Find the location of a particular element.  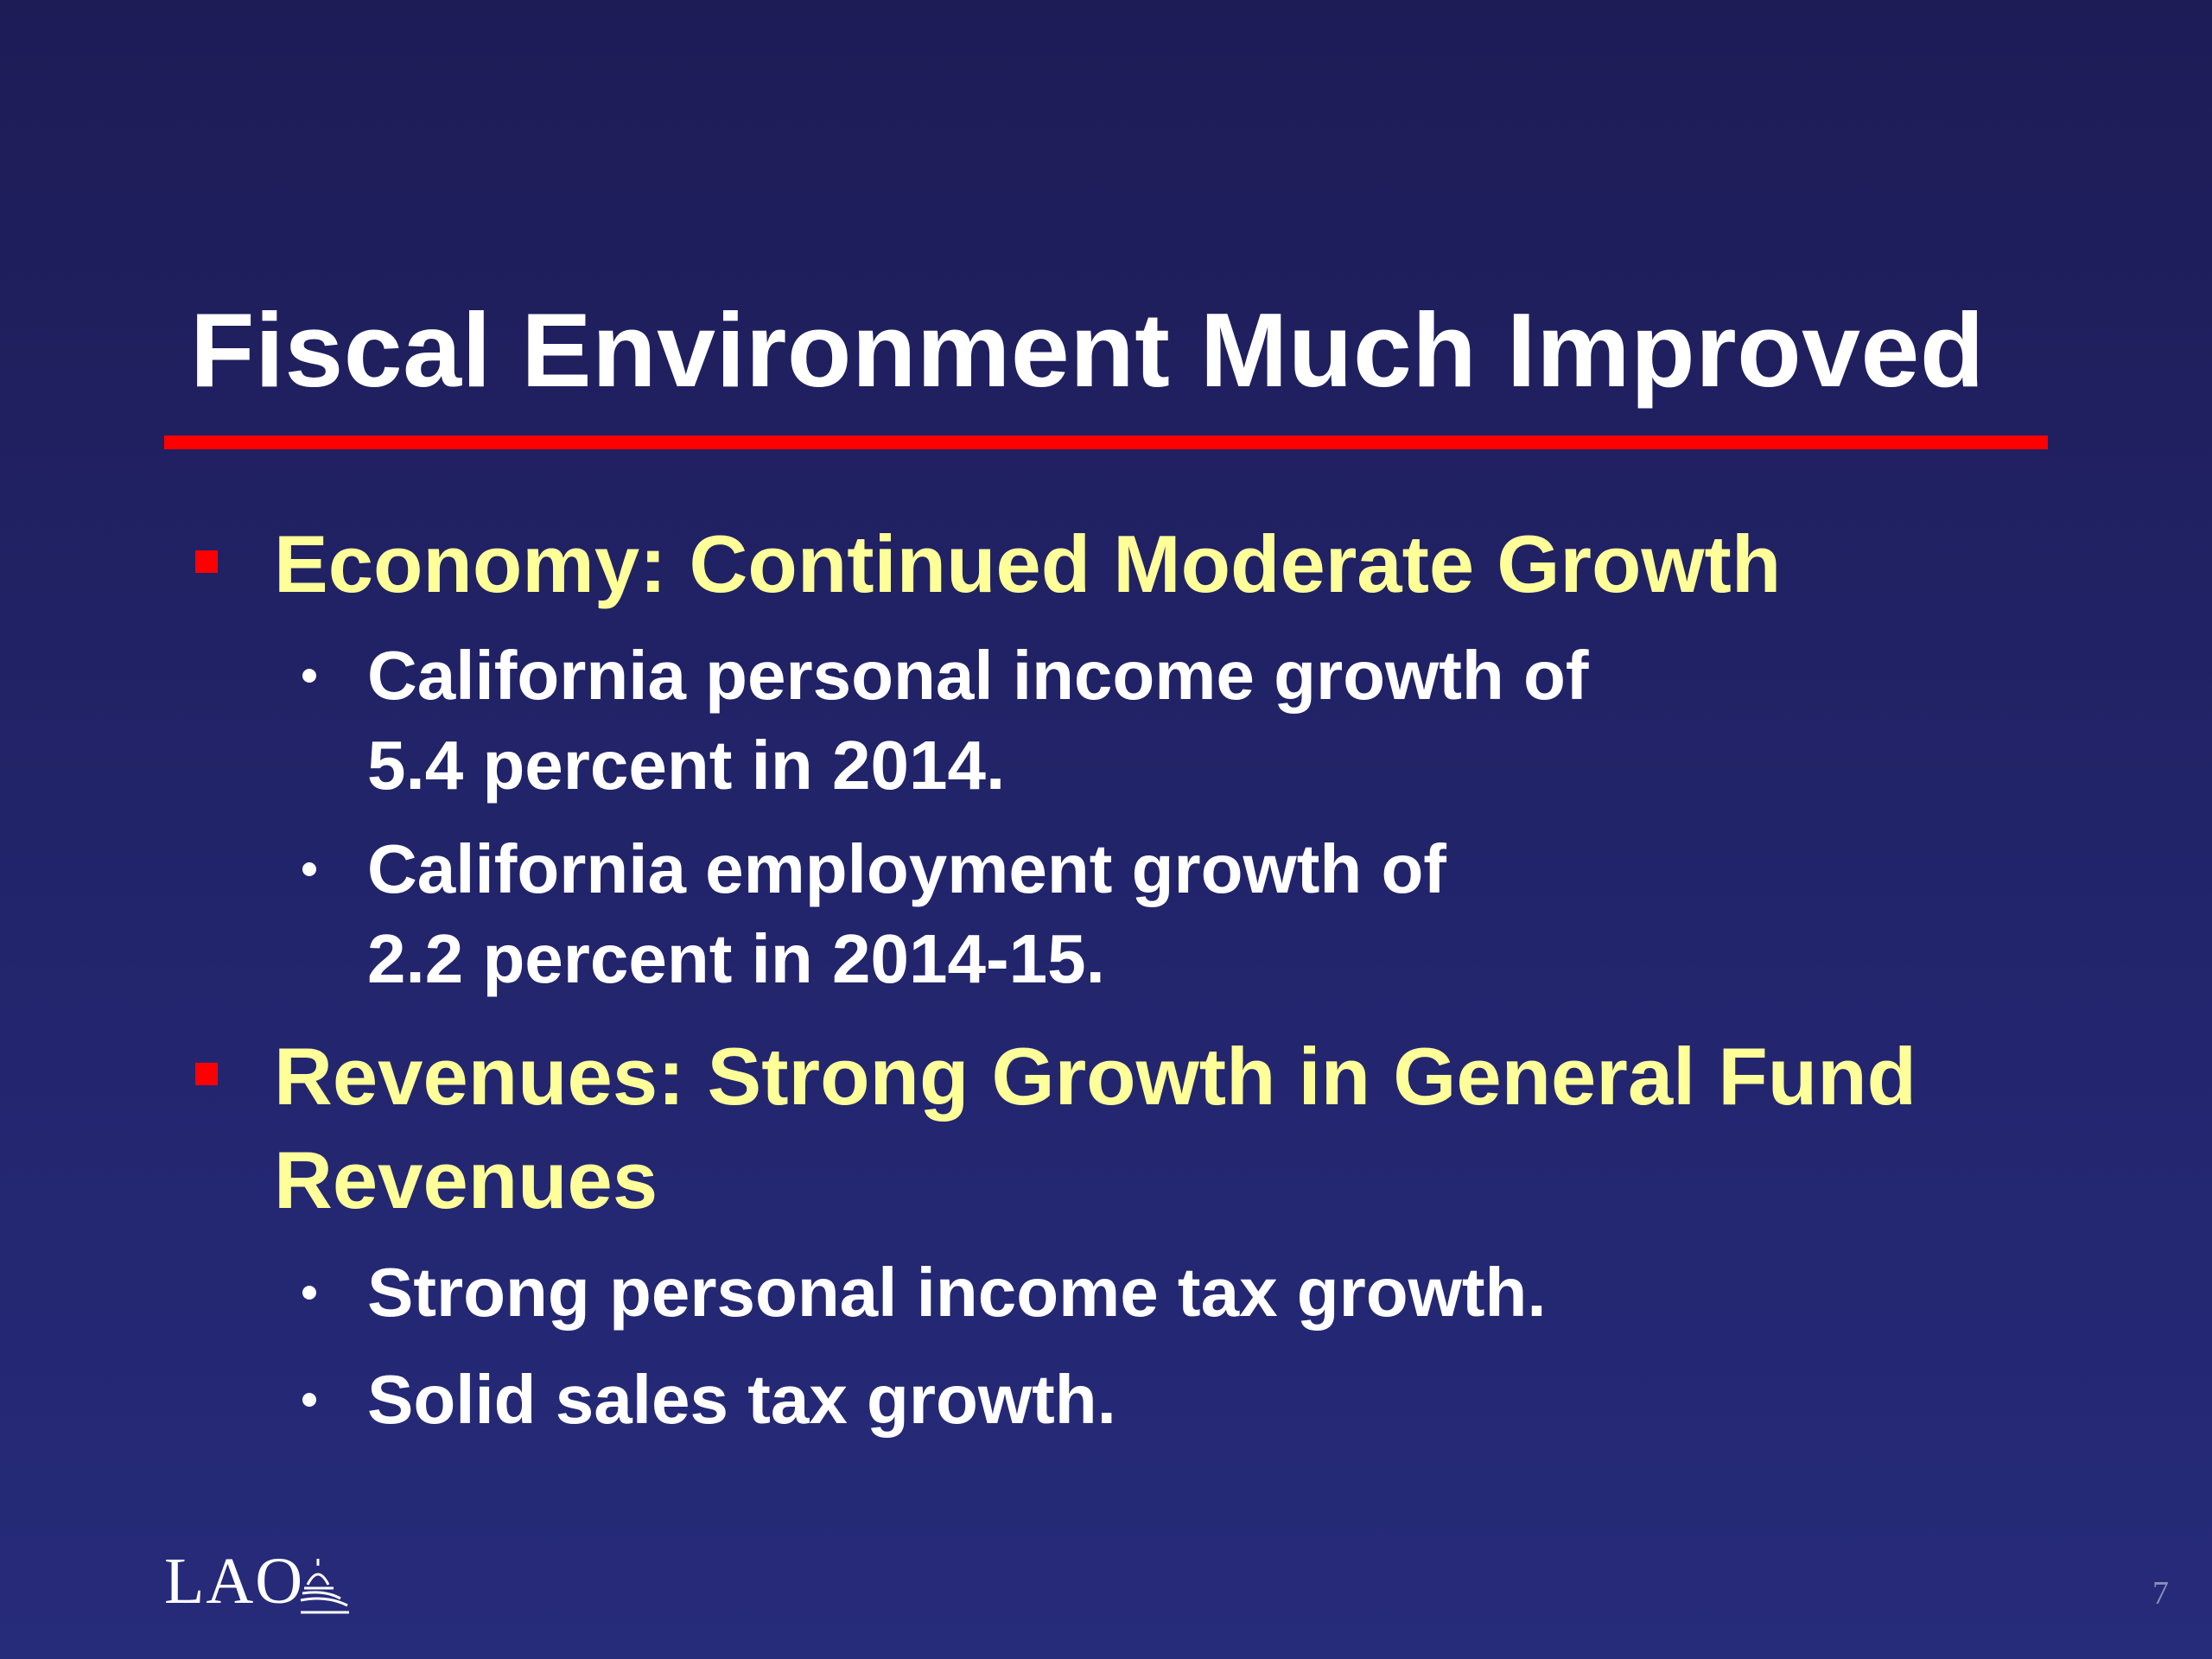

point-text-line: California employment growth of is located at coordinates (906, 868).